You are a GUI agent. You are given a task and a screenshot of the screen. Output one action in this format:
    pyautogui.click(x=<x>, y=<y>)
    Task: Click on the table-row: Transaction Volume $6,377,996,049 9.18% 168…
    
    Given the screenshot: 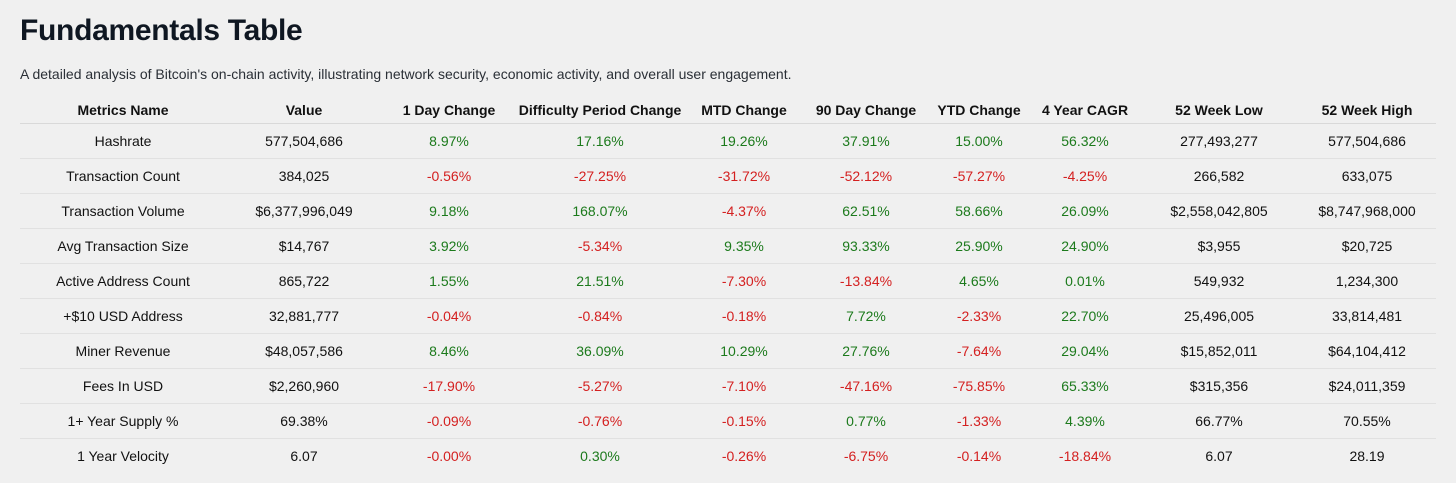 What is the action you would take?
    pyautogui.click(x=728, y=211)
    